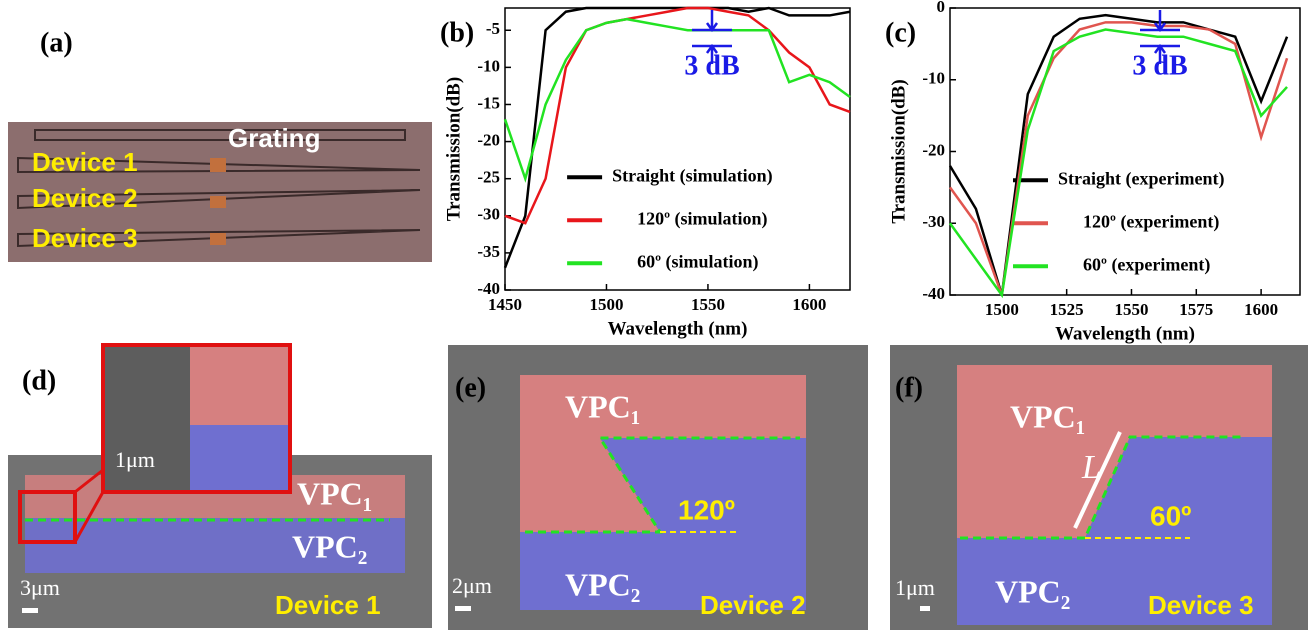 The width and height of the screenshot is (1308, 630). I want to click on panel-label: (c), so click(900, 32).